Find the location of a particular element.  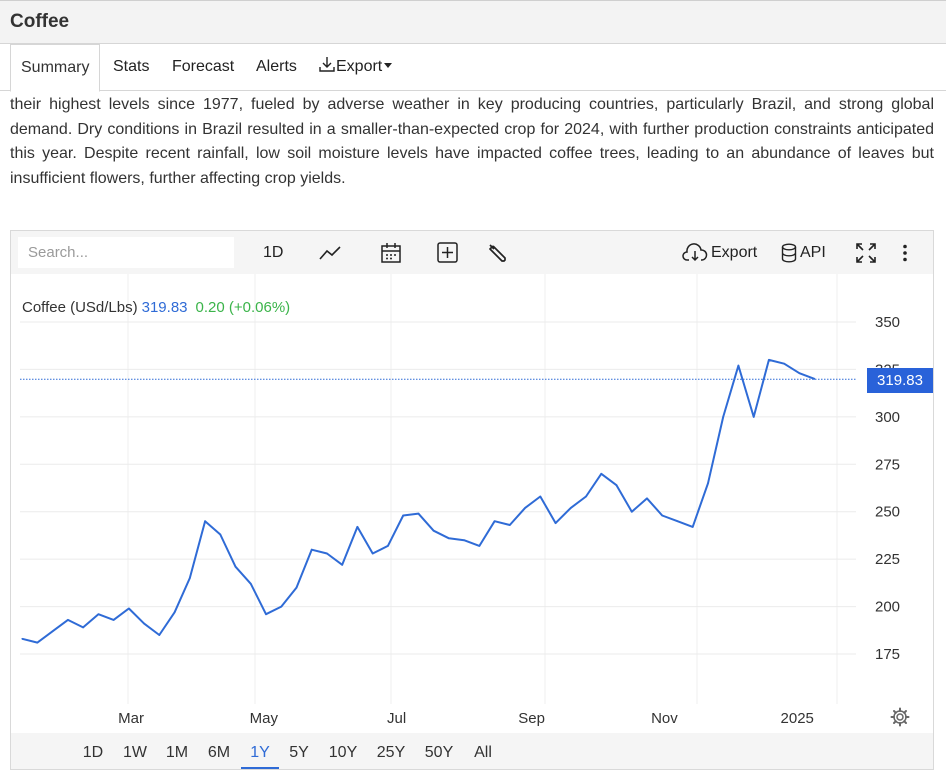

download-icon is located at coordinates (327, 64).